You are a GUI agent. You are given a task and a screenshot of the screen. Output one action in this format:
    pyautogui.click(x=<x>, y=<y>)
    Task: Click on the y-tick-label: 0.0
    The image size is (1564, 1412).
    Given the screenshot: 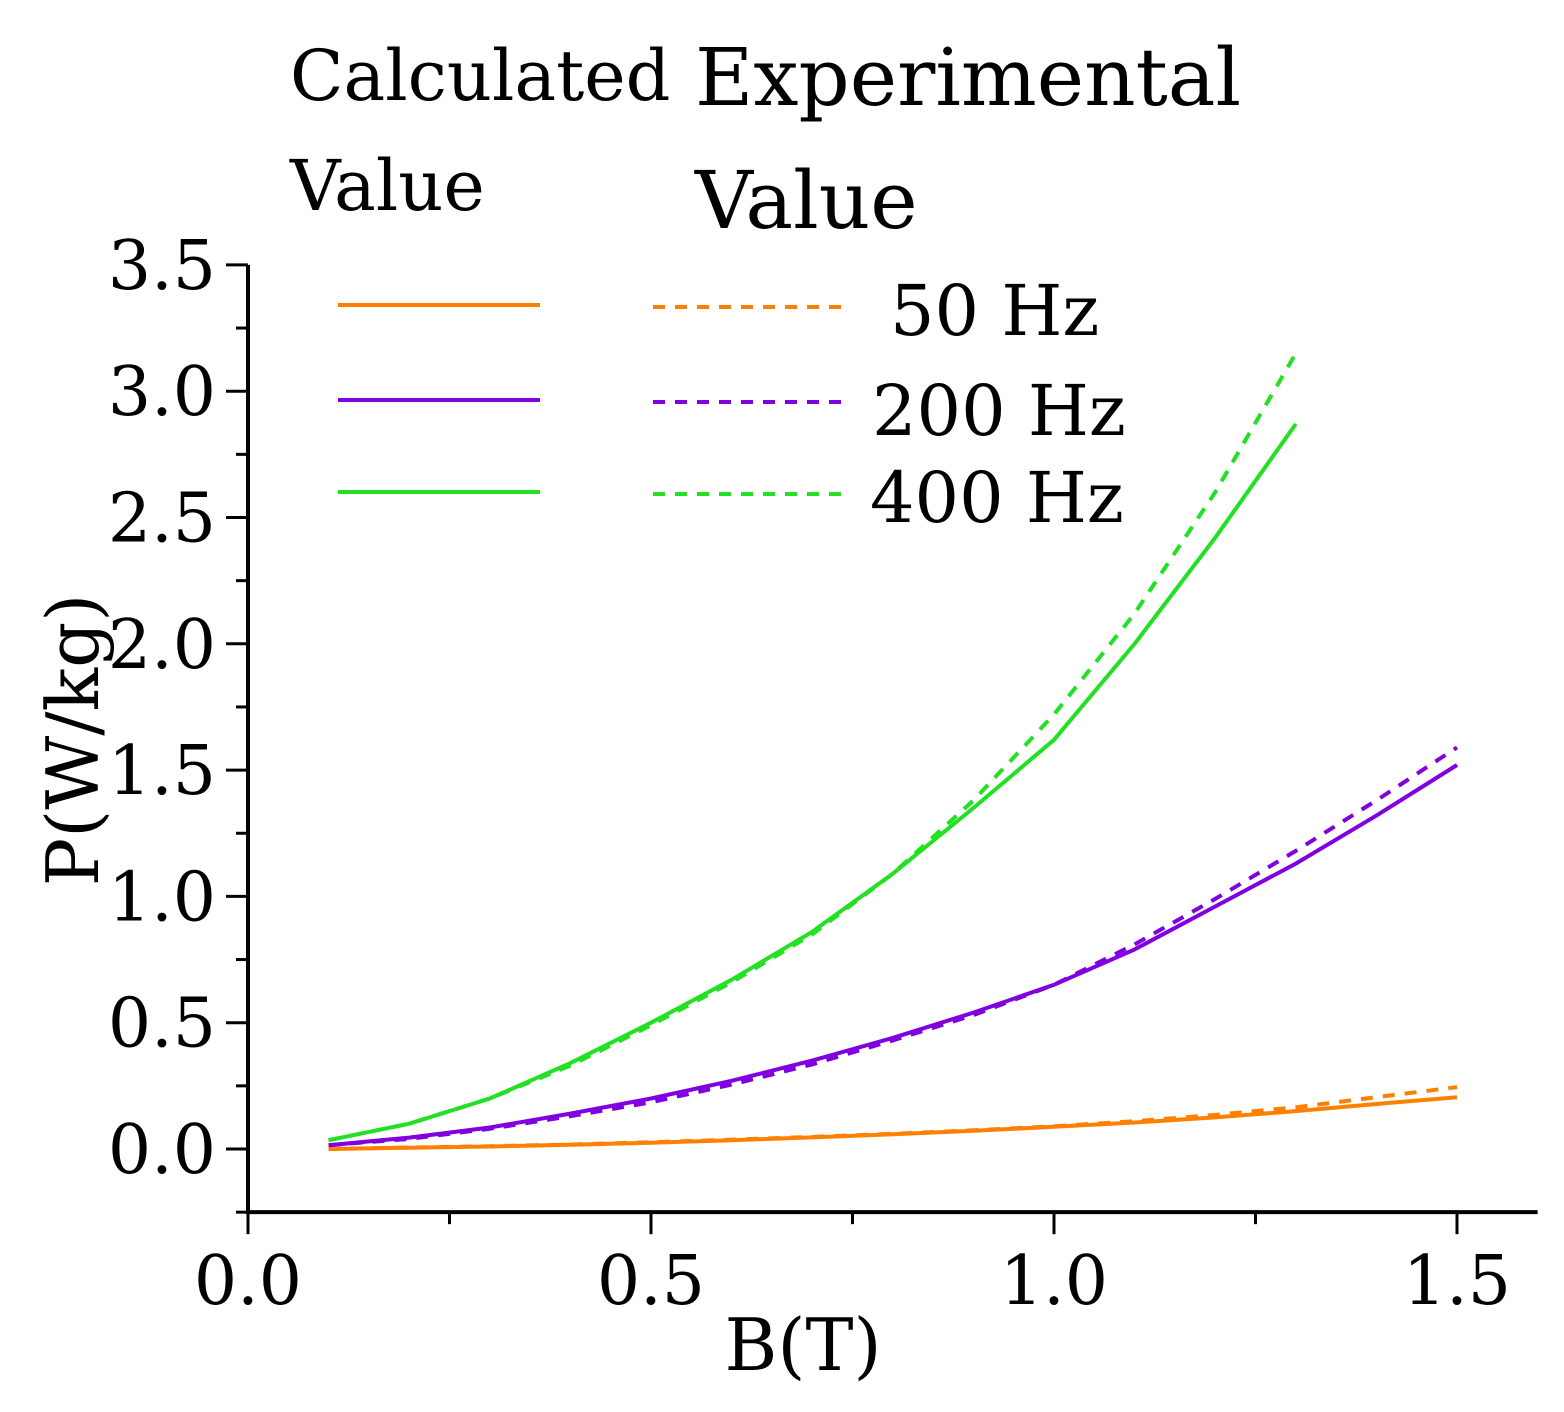 What is the action you would take?
    pyautogui.click(x=162, y=1150)
    